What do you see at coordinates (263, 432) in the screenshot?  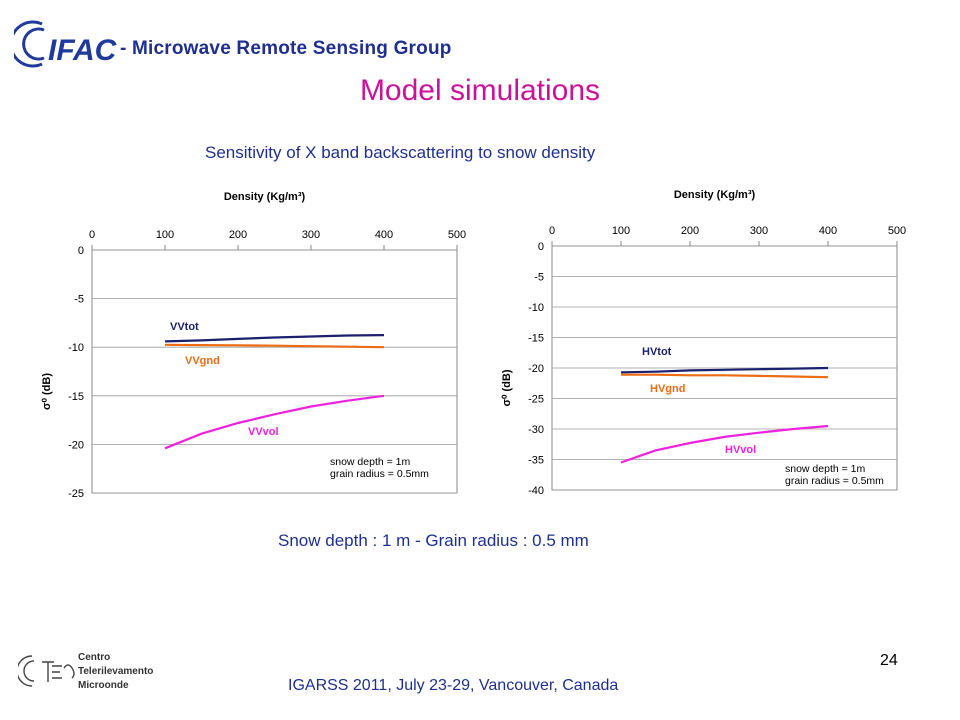 I see `series-label-vvvol: VVvol` at bounding box center [263, 432].